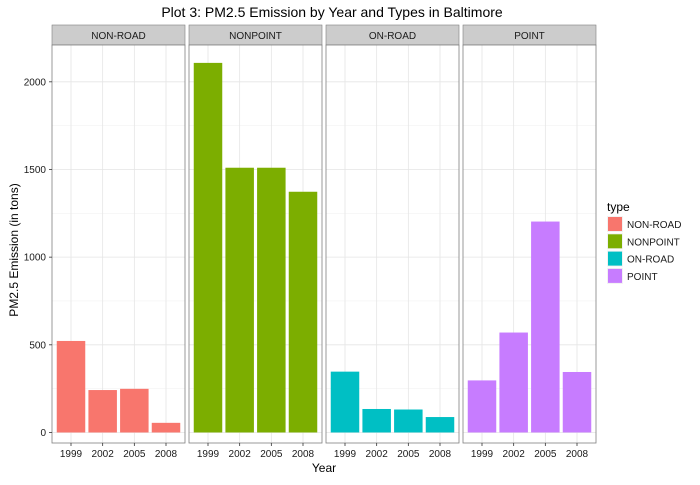 Image resolution: width=700 pixels, height=485 pixels. I want to click on legend-swatch-nonpoint, so click(615, 241).